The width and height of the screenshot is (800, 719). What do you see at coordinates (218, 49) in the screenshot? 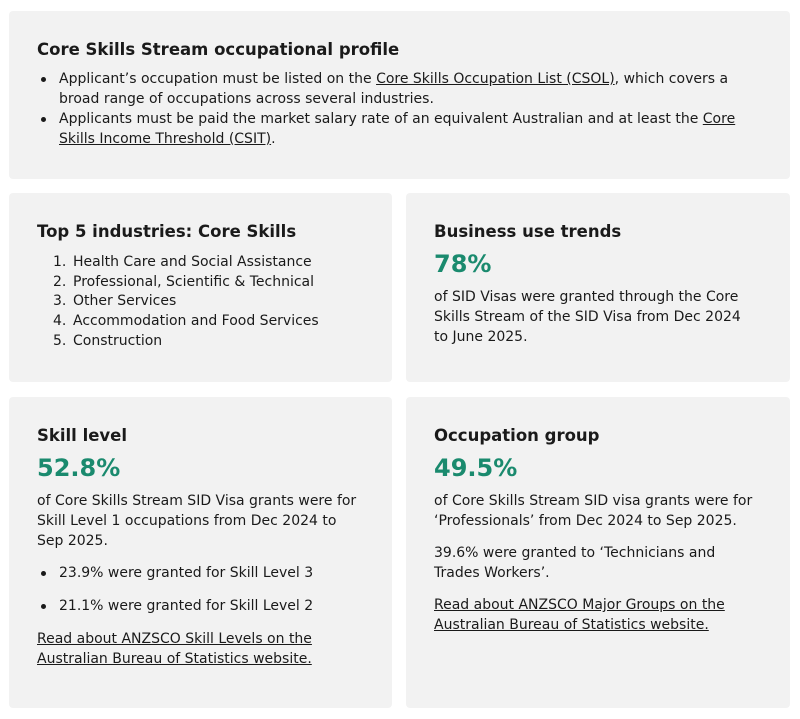
I see `profile-title: Core Skills Stream occupational profile` at bounding box center [218, 49].